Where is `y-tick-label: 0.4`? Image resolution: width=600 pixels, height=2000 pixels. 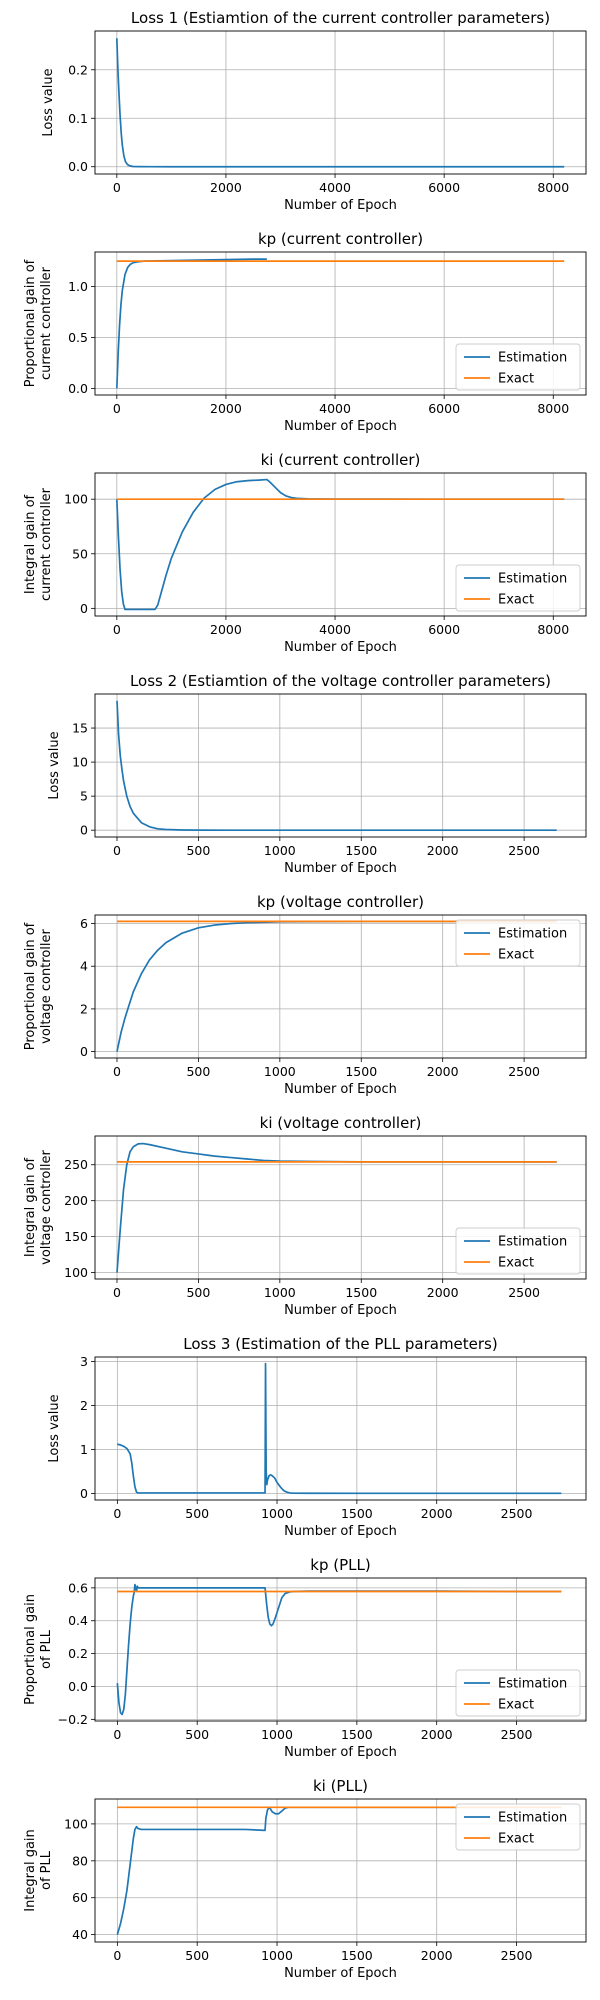 y-tick-label: 0.4 is located at coordinates (78, 1620).